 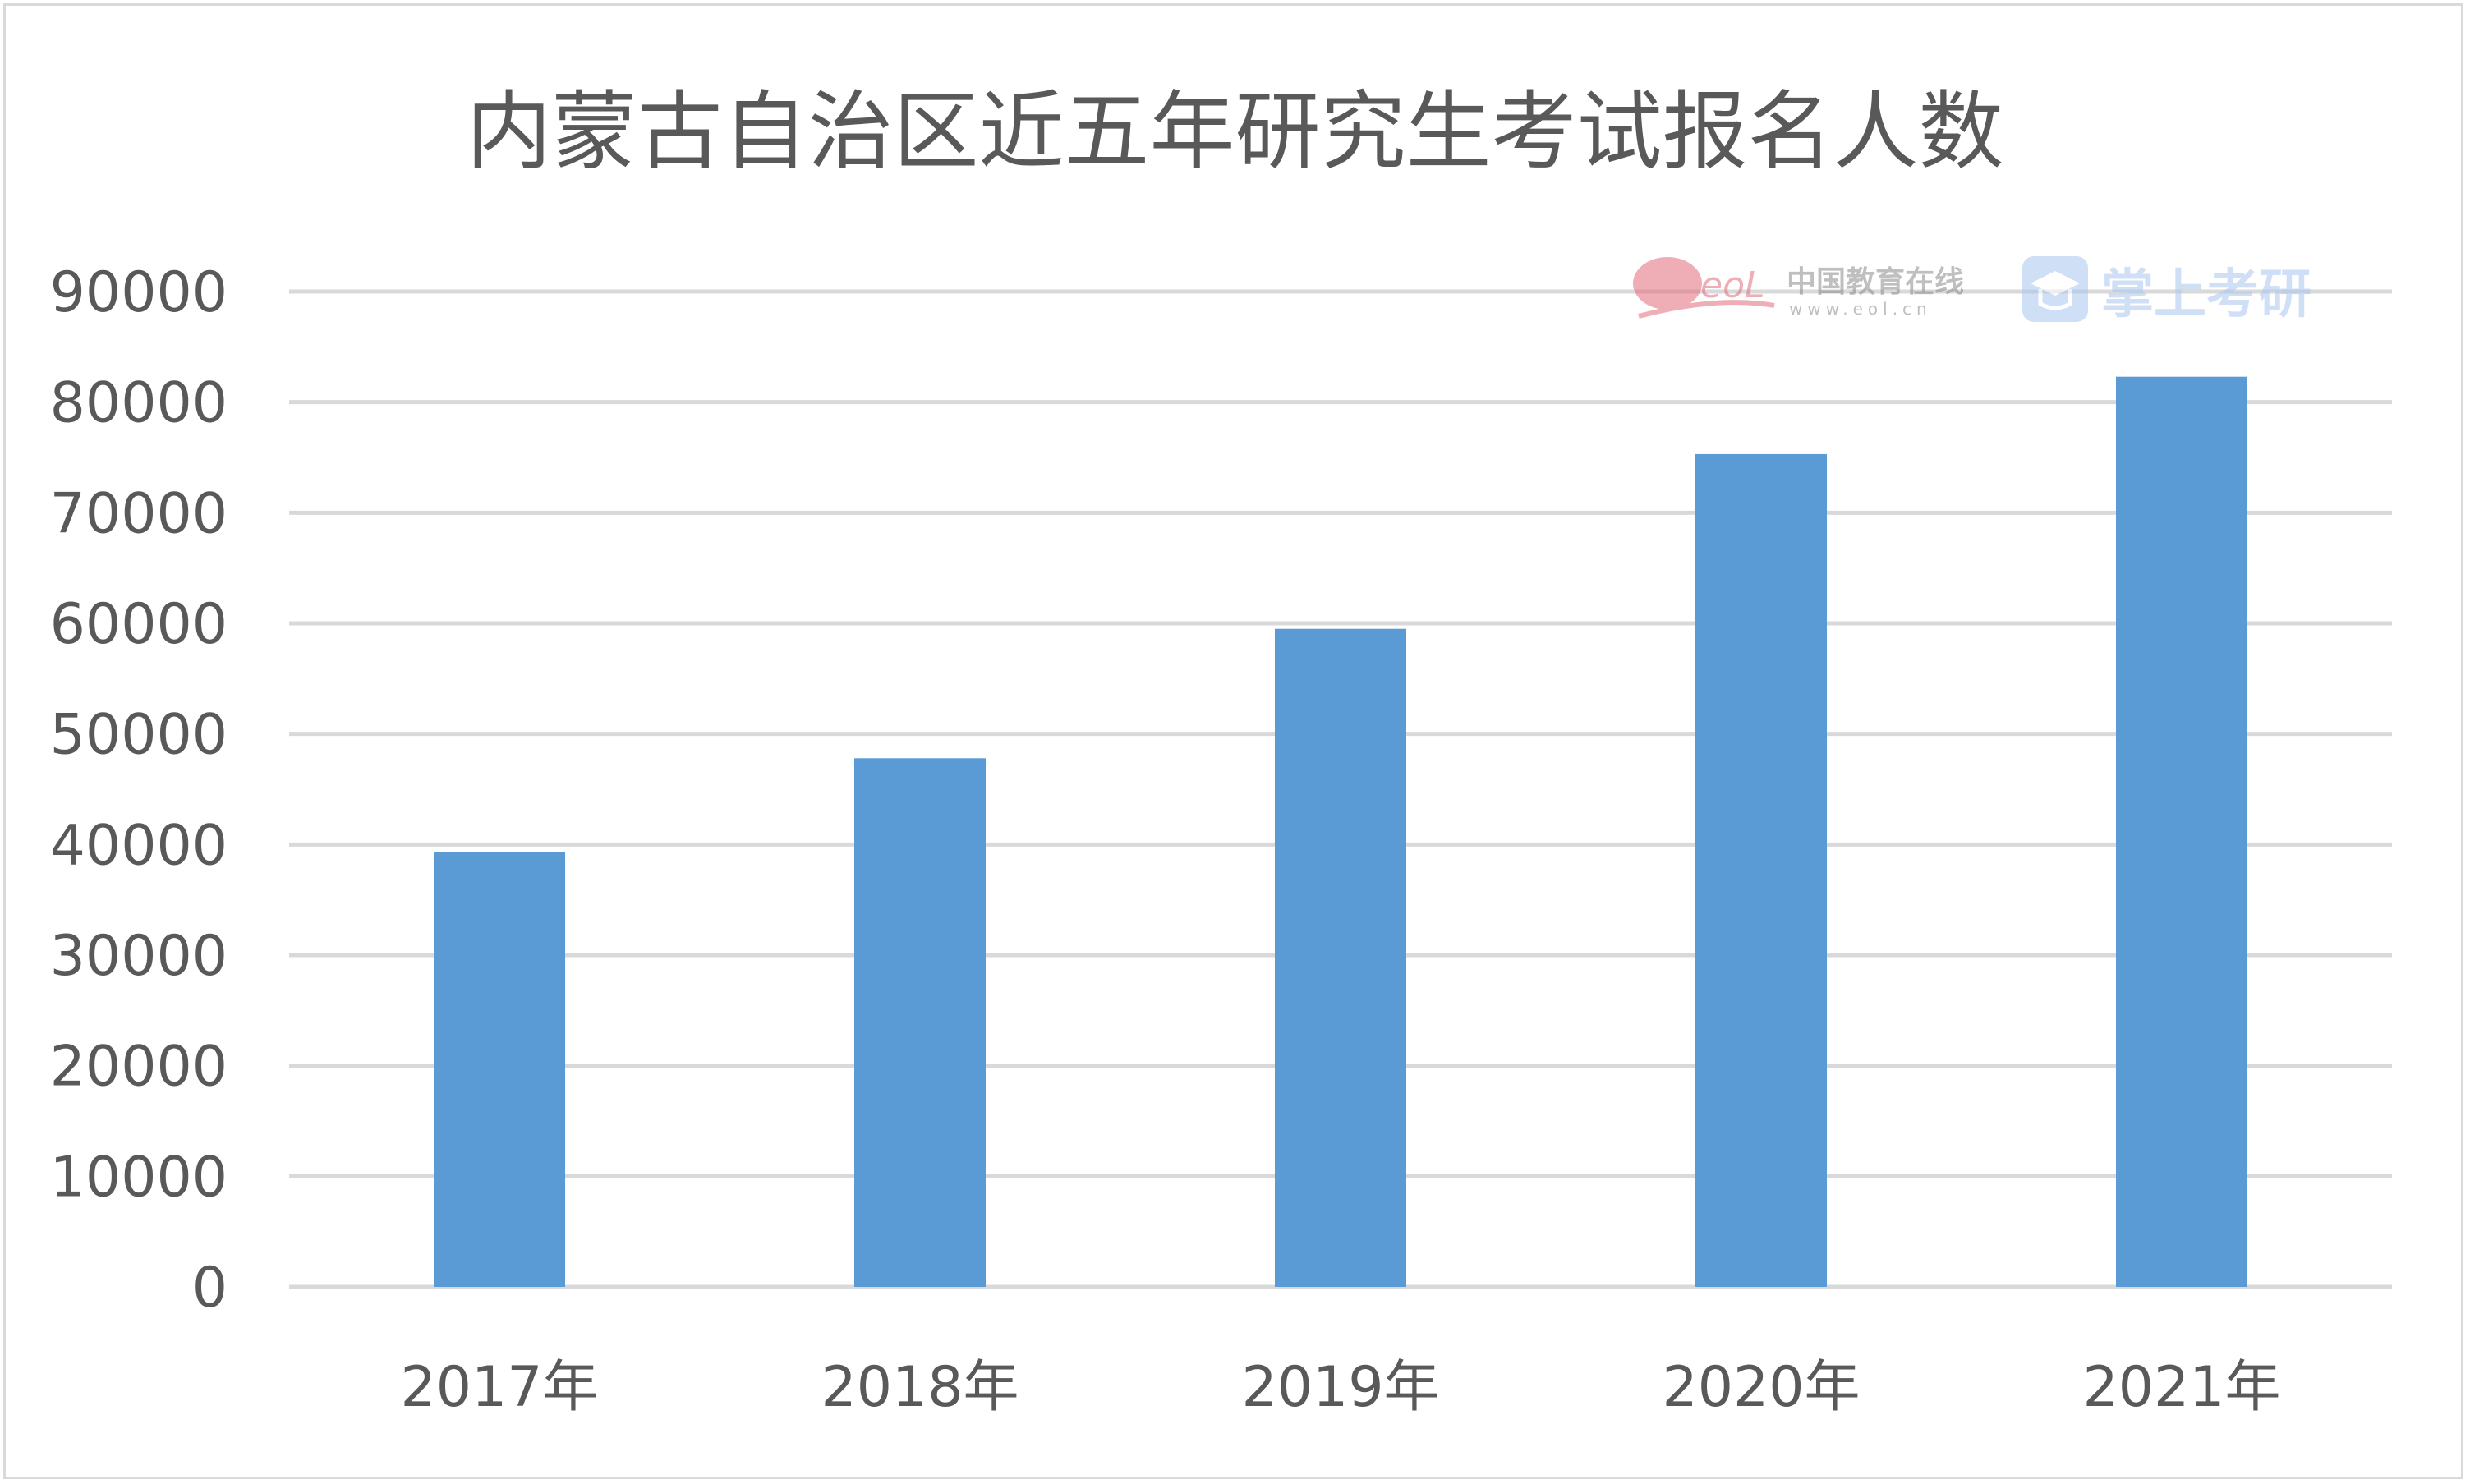 I want to click on y-tick-label: 90000, so click(x=139, y=293).